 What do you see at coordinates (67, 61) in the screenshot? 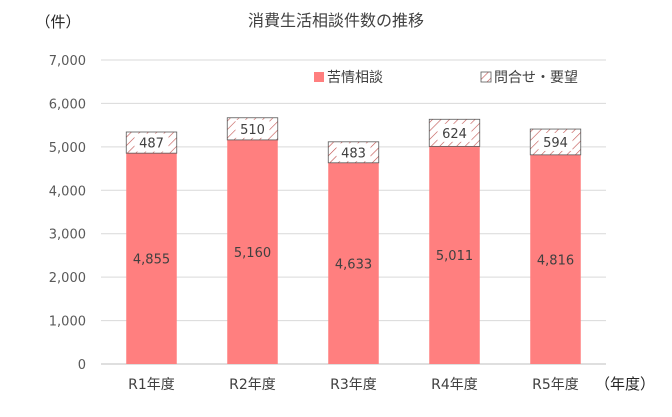
I see `y-tick-label: 7,000` at bounding box center [67, 61].